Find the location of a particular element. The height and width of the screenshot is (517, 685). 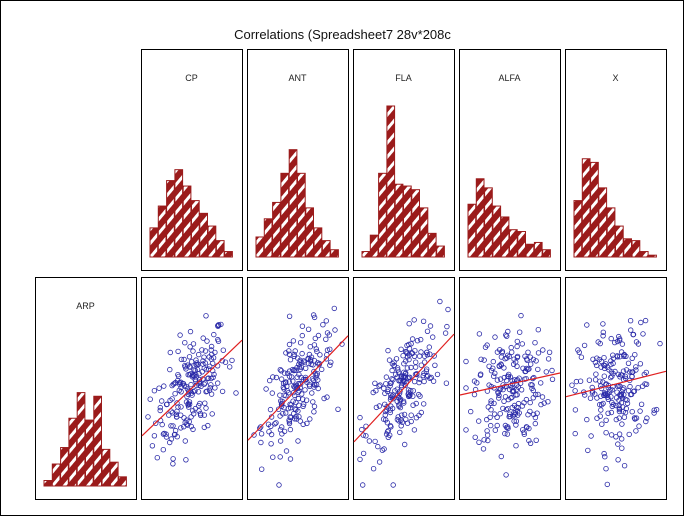

histogram-cell-x: X is located at coordinates (616, 160).